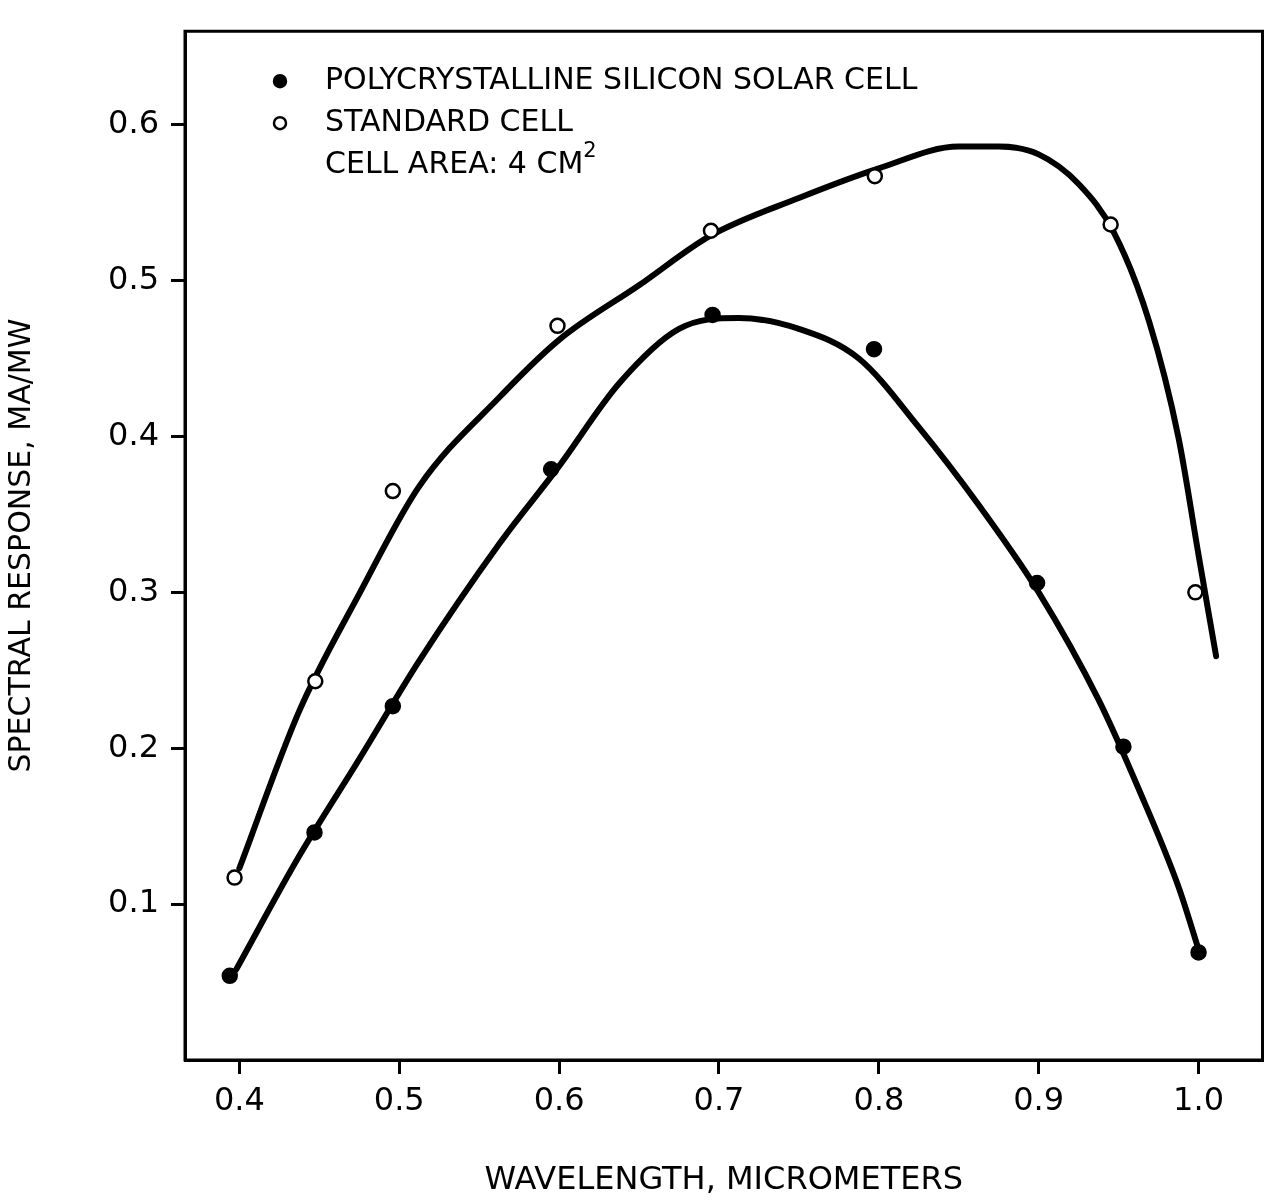  What do you see at coordinates (723, 1178) in the screenshot?
I see `x-axis-title: WAVELENGTH, MICROMETERS` at bounding box center [723, 1178].